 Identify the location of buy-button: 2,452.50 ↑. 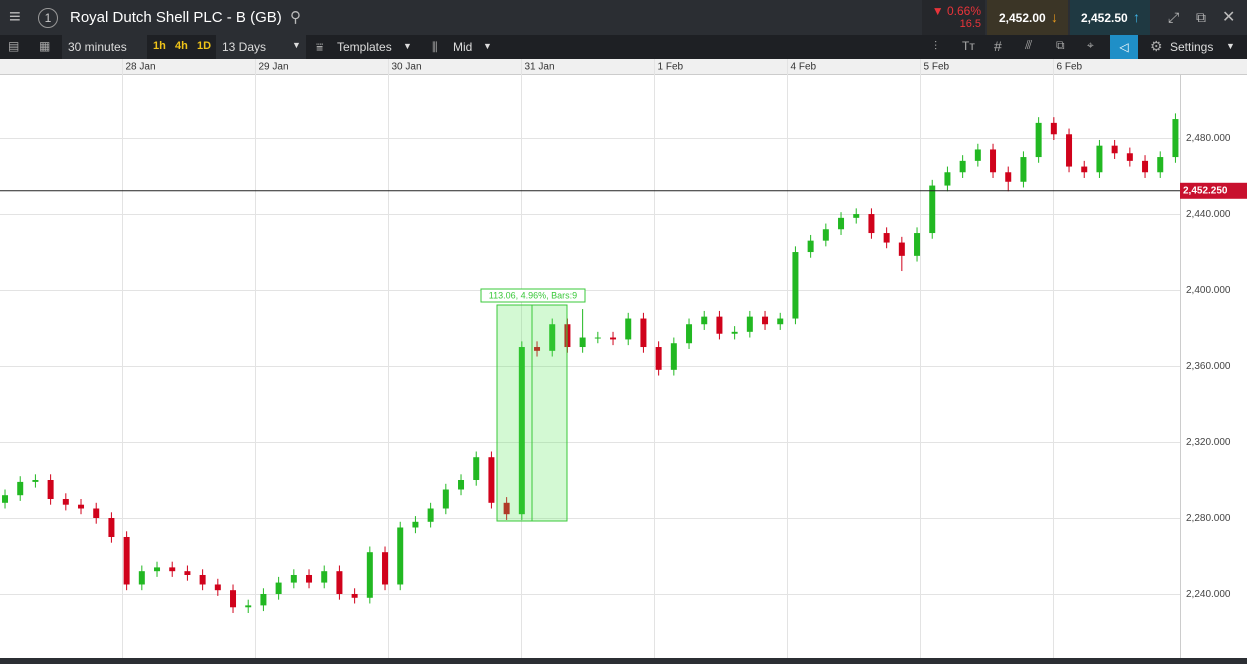
(1110, 17).